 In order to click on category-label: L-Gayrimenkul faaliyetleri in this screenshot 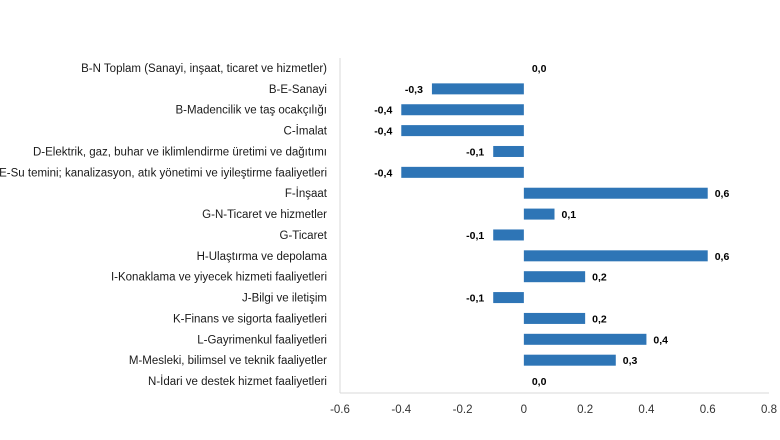, I will do `click(262, 340)`.